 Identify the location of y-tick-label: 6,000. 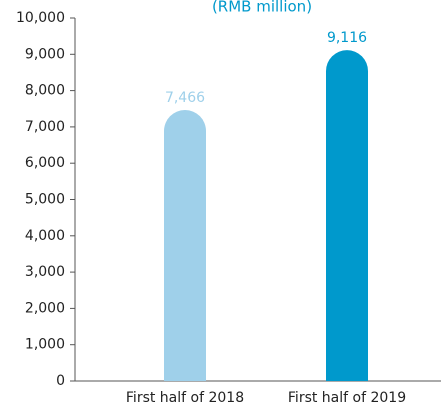
(45, 163).